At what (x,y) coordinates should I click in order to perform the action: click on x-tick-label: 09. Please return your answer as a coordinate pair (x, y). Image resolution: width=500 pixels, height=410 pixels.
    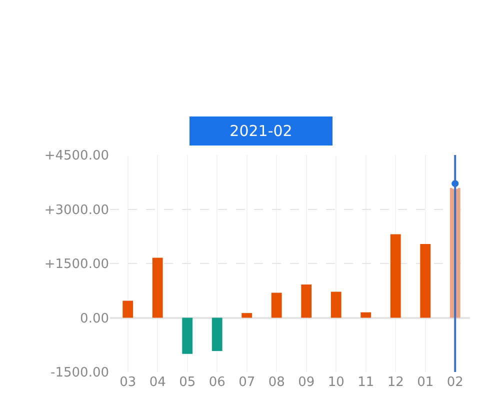
    Looking at the image, I should click on (306, 382).